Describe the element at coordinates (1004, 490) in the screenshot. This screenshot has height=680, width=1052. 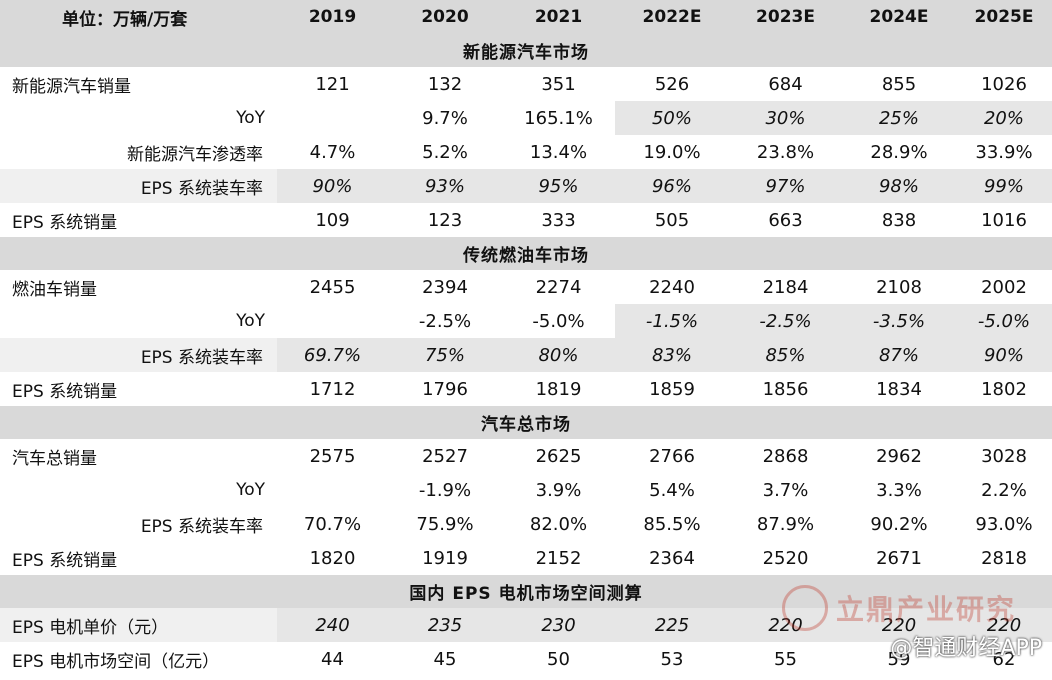
I see `table-cell: 2.2%` at that location.